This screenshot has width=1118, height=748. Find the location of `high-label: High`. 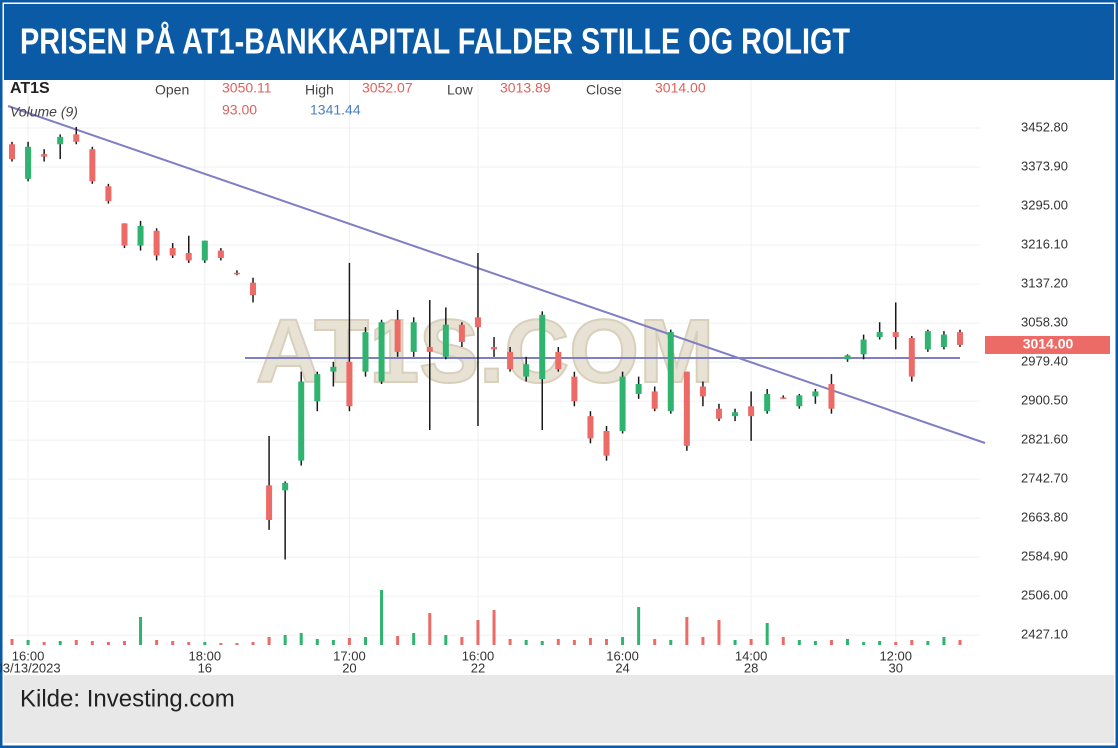

high-label: High is located at coordinates (319, 90).